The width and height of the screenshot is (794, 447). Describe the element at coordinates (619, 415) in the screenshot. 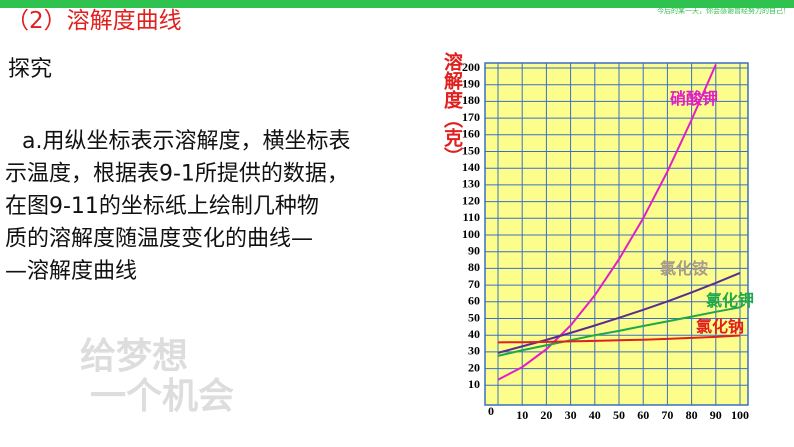

I see `x-tick-label: 50` at that location.